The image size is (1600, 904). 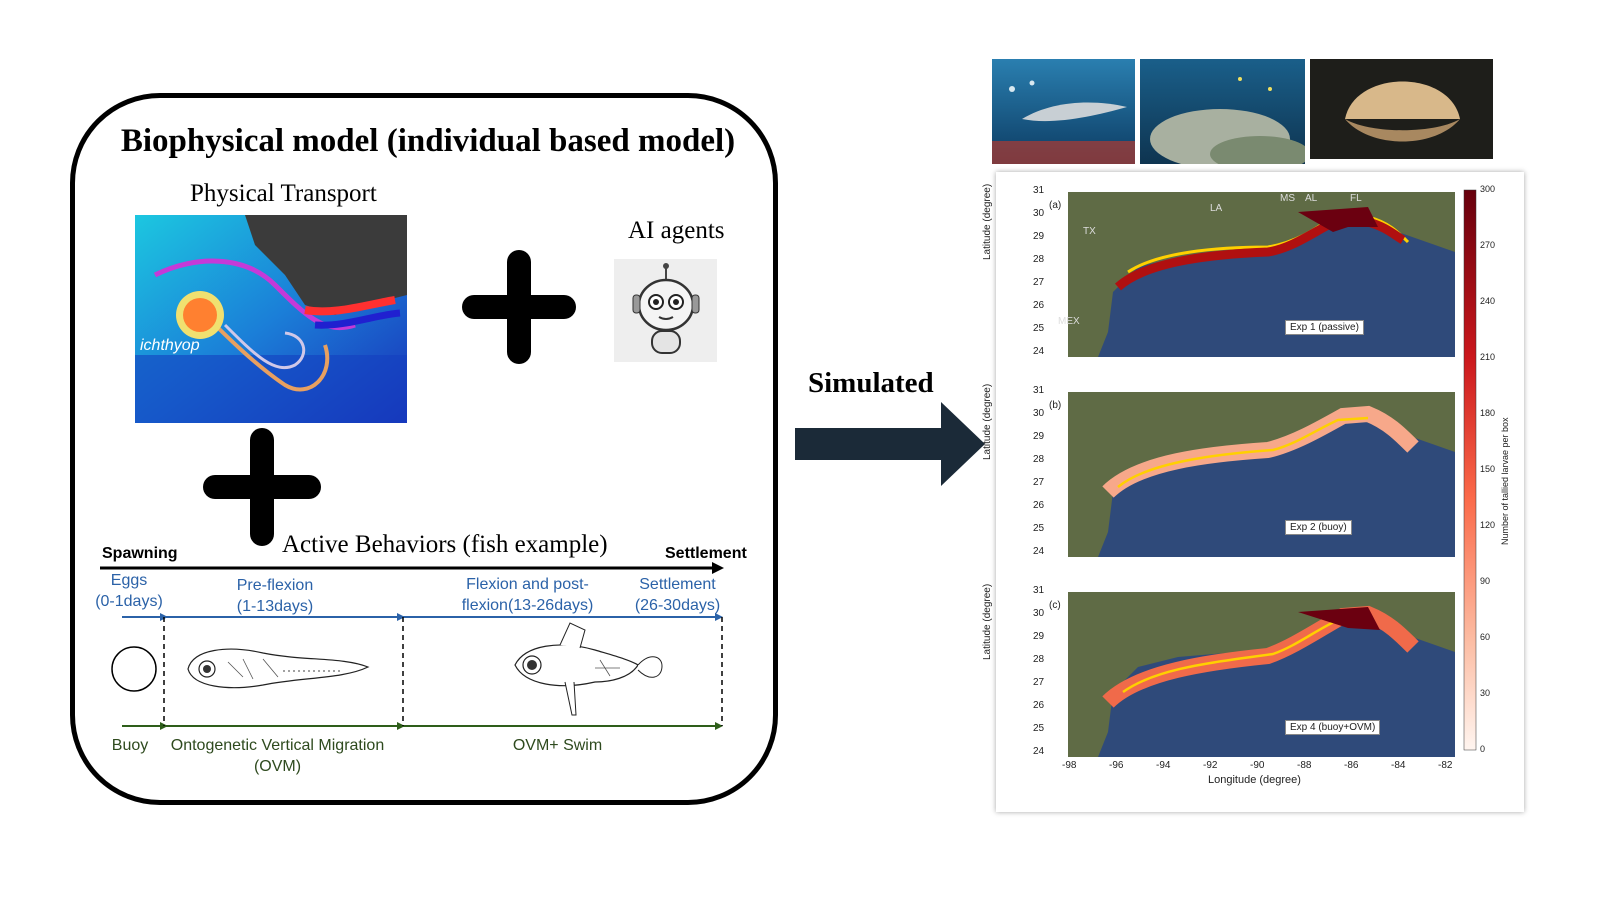 I want to click on arrow-right-icon, so click(x=891, y=444).